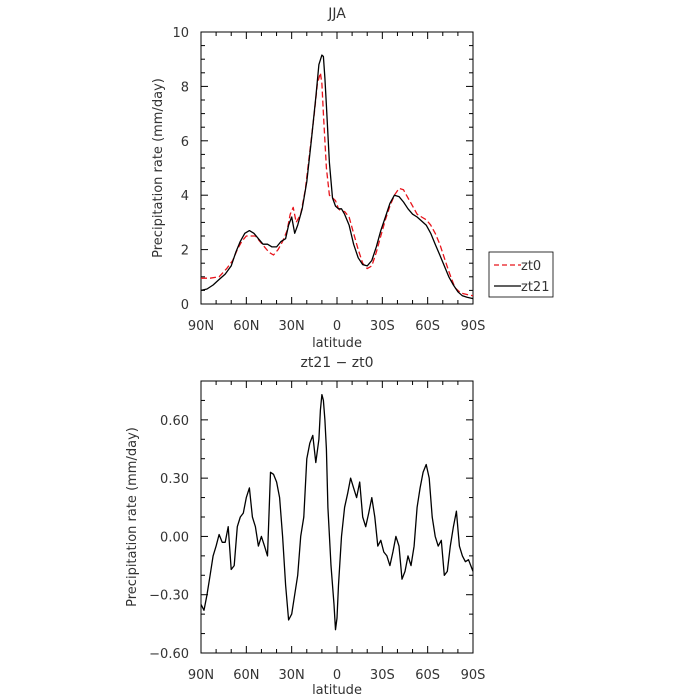 Image resolution: width=700 pixels, height=700 pixels. What do you see at coordinates (169, 596) in the screenshot?
I see `y-tick-label: −0.30` at bounding box center [169, 596].